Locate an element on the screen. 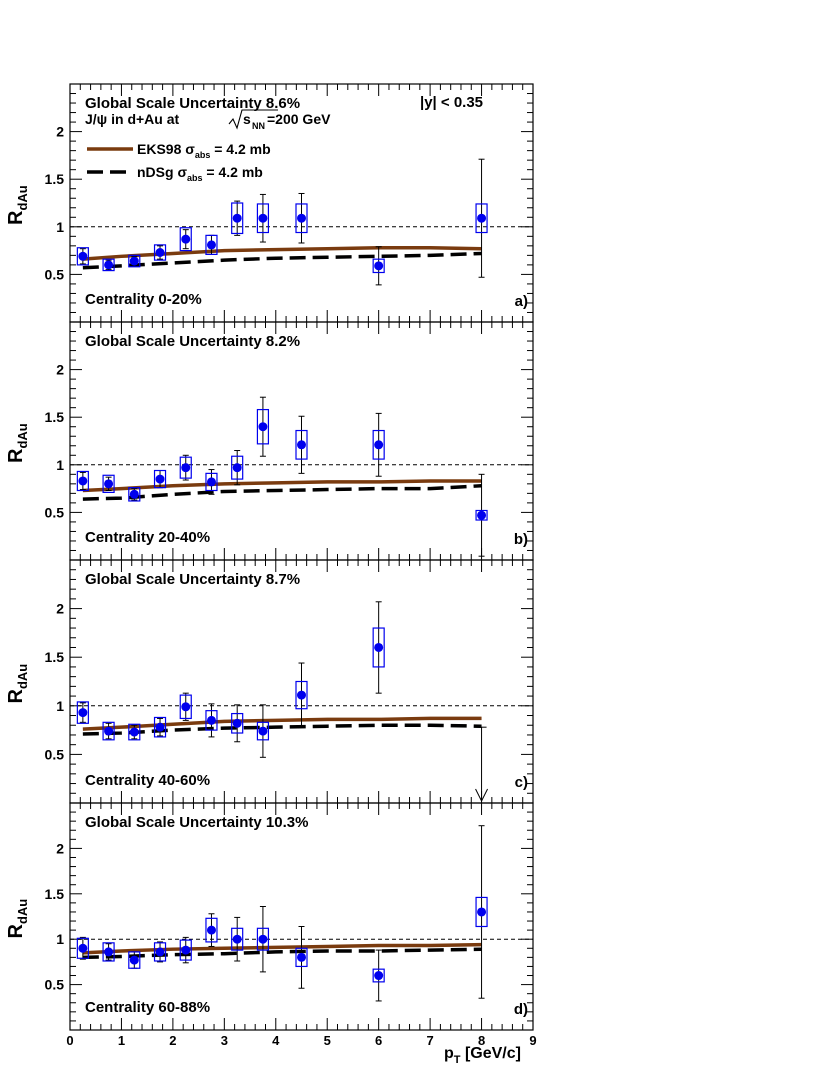 The image size is (830, 1075). x-tick-label: 2 is located at coordinates (172, 1040).